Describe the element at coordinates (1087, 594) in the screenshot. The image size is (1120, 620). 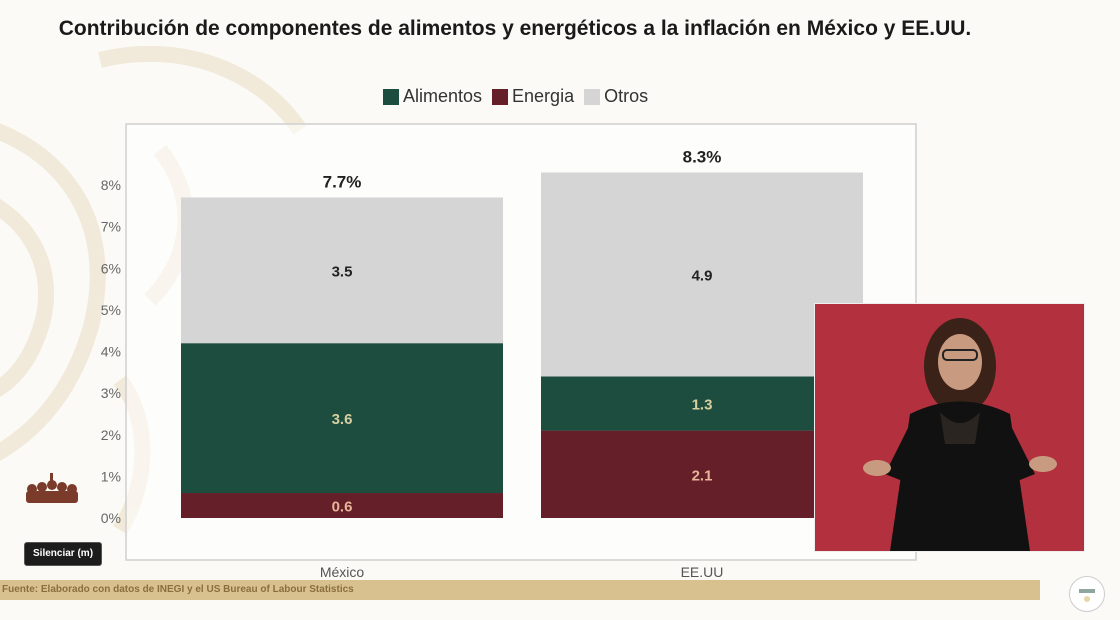
I see `government-seal-icon` at that location.